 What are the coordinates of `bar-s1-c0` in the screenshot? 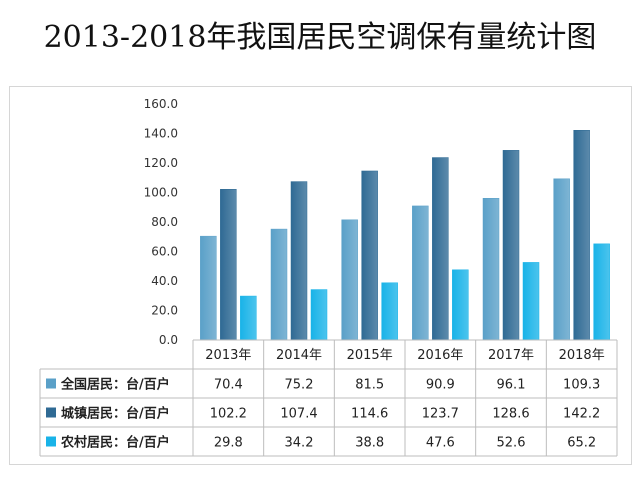 It's located at (228, 265).